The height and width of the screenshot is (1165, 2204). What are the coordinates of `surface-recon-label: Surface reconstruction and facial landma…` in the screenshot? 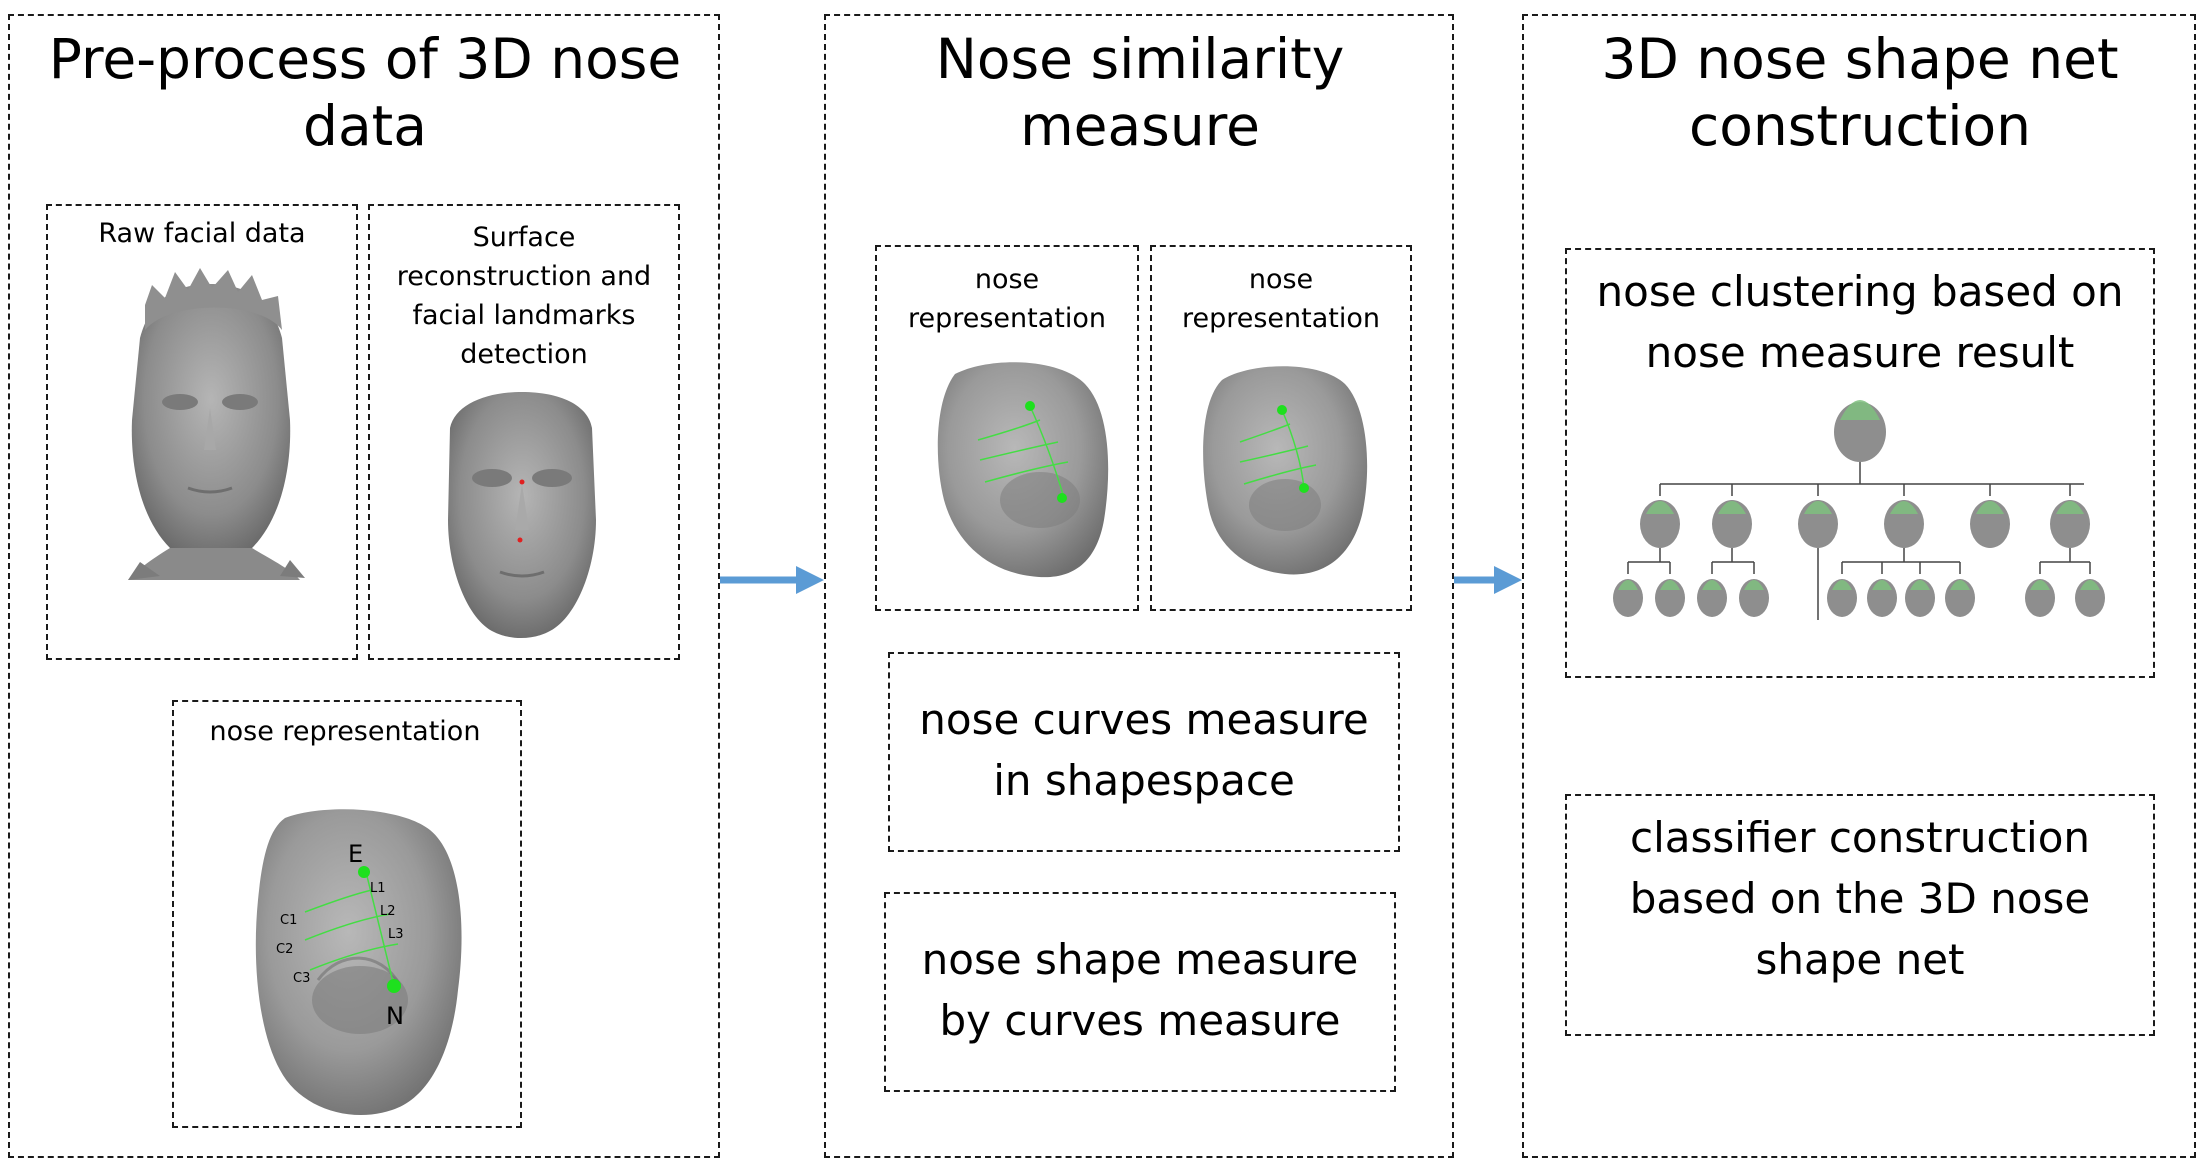 It's located at (524, 296).